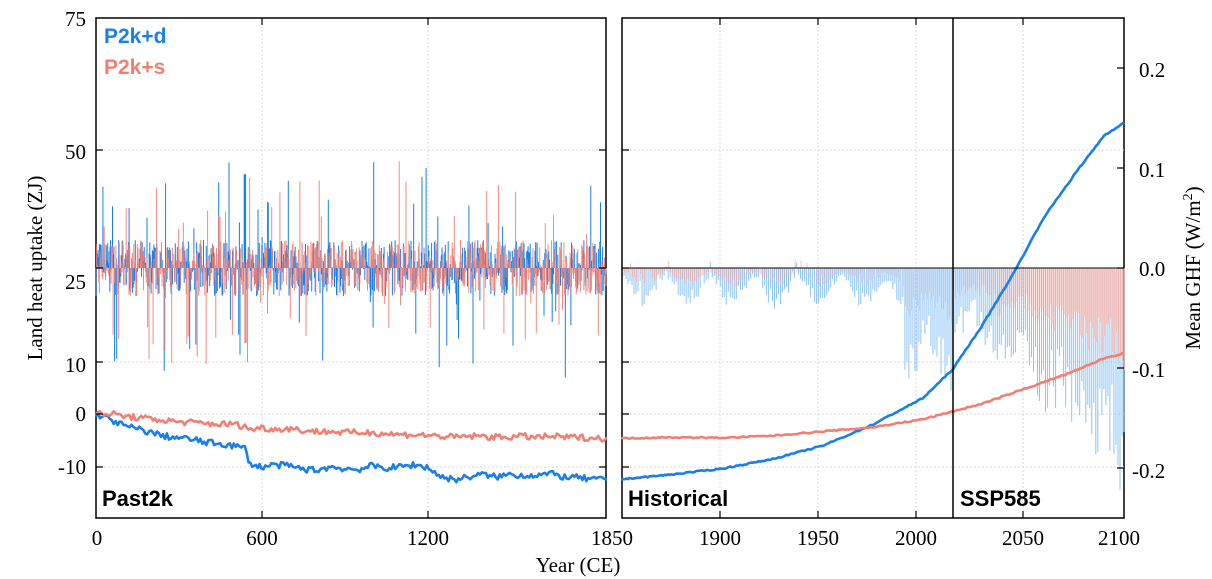 The height and width of the screenshot is (579, 1212). Describe the element at coordinates (134, 67) in the screenshot. I see `legend-p2ks: P2k+s` at that location.